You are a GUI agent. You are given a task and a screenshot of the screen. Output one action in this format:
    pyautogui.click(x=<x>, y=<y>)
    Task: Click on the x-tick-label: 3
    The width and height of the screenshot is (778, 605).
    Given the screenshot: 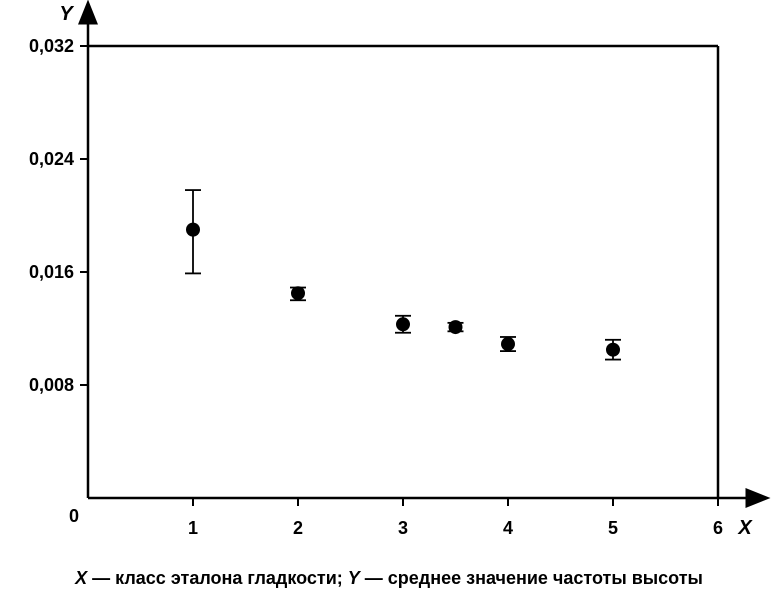 What is the action you would take?
    pyautogui.click(x=403, y=528)
    